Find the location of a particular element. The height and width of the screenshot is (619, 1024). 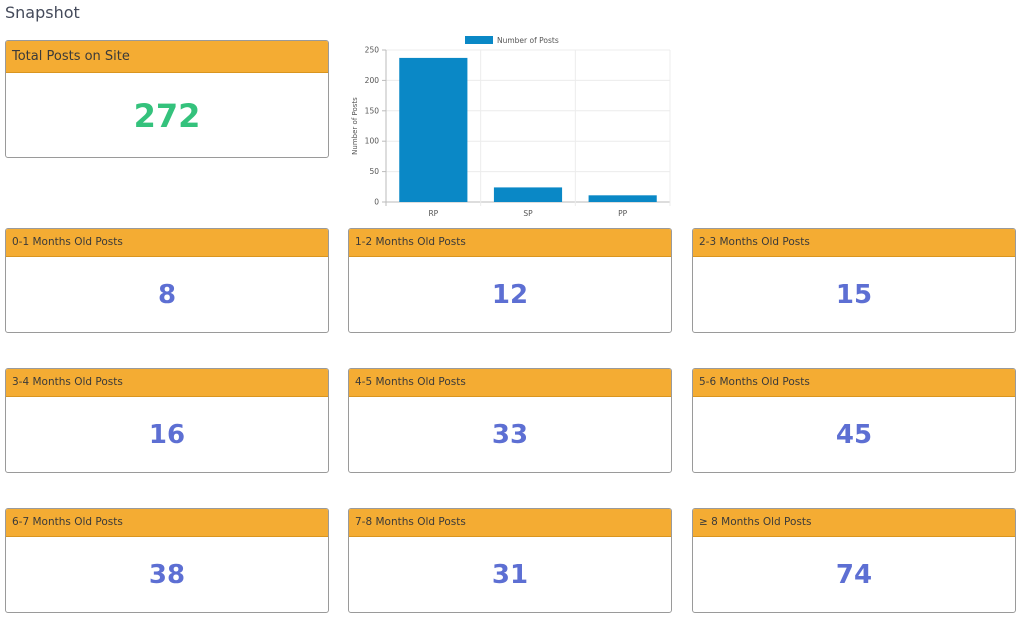

month-card: ≥ 8 Months Old Posts 74 is located at coordinates (854, 560).